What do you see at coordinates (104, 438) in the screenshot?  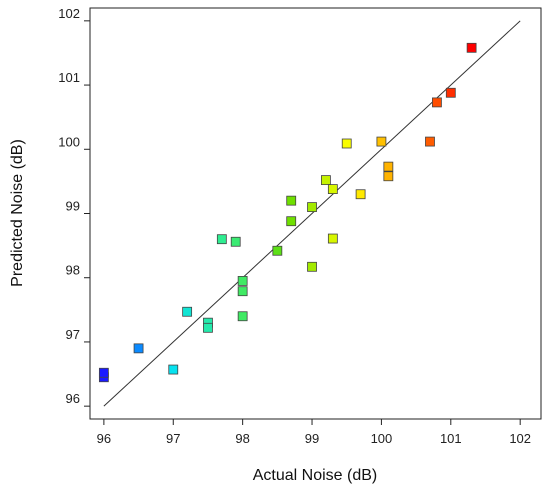 I see `x-tick-label: 96` at bounding box center [104, 438].